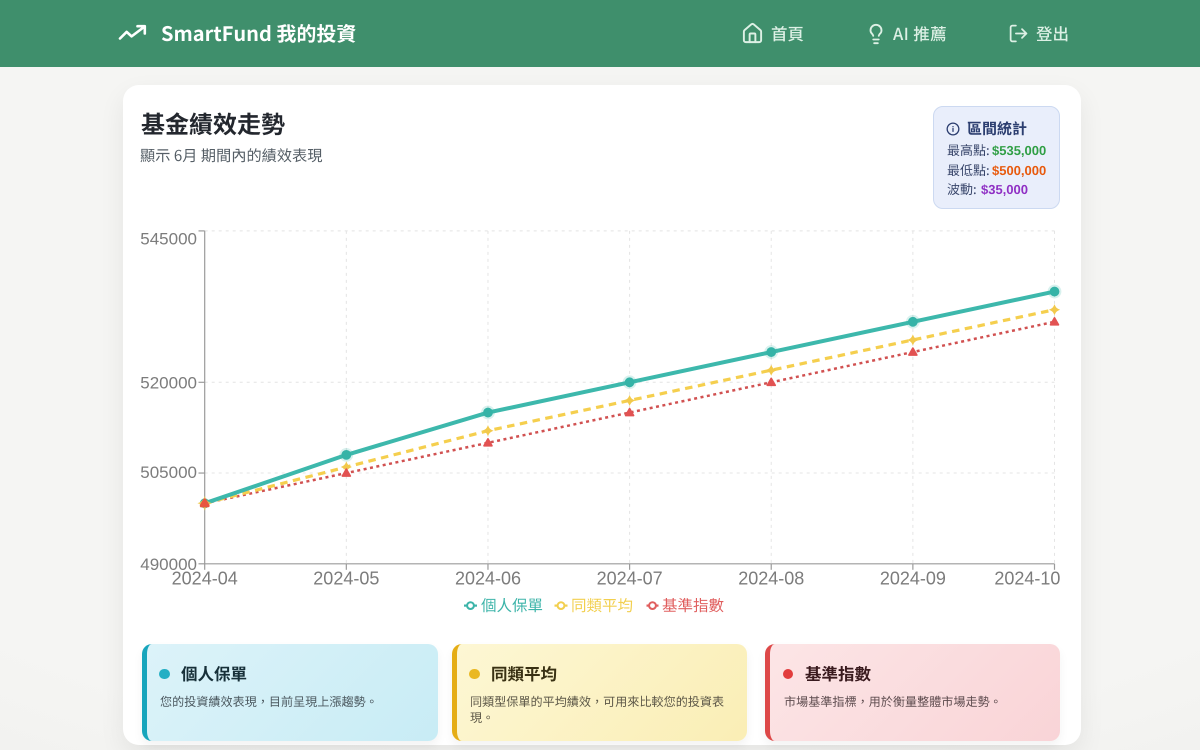 The image size is (1200, 750). Describe the element at coordinates (488, 579) in the screenshot. I see `svg-text: 2024-06` at that location.